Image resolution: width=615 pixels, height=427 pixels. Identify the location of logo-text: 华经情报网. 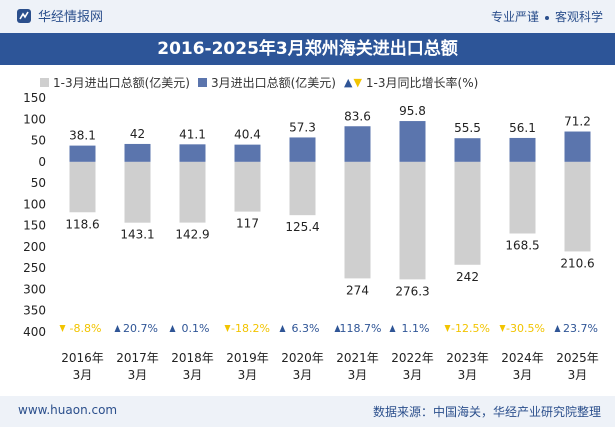
(71, 17).